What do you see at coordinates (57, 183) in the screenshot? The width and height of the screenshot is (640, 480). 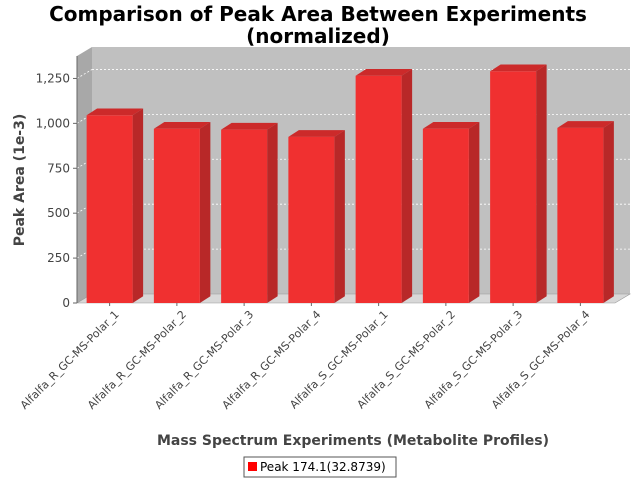 I see `y-axis: 0 250 500 750 1,000 1,250` at bounding box center [57, 183].